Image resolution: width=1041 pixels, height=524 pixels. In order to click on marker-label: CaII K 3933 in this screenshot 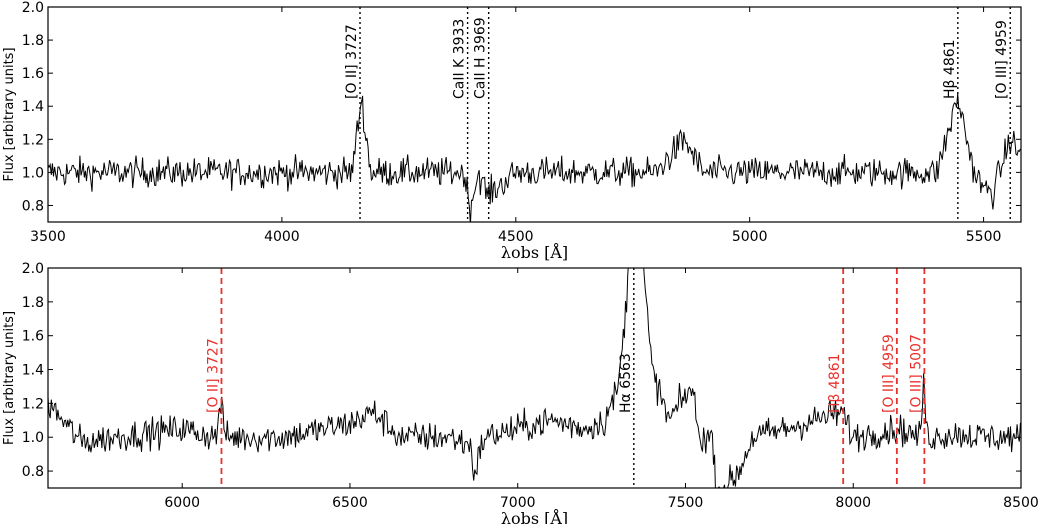, I will do `click(460, 59)`.